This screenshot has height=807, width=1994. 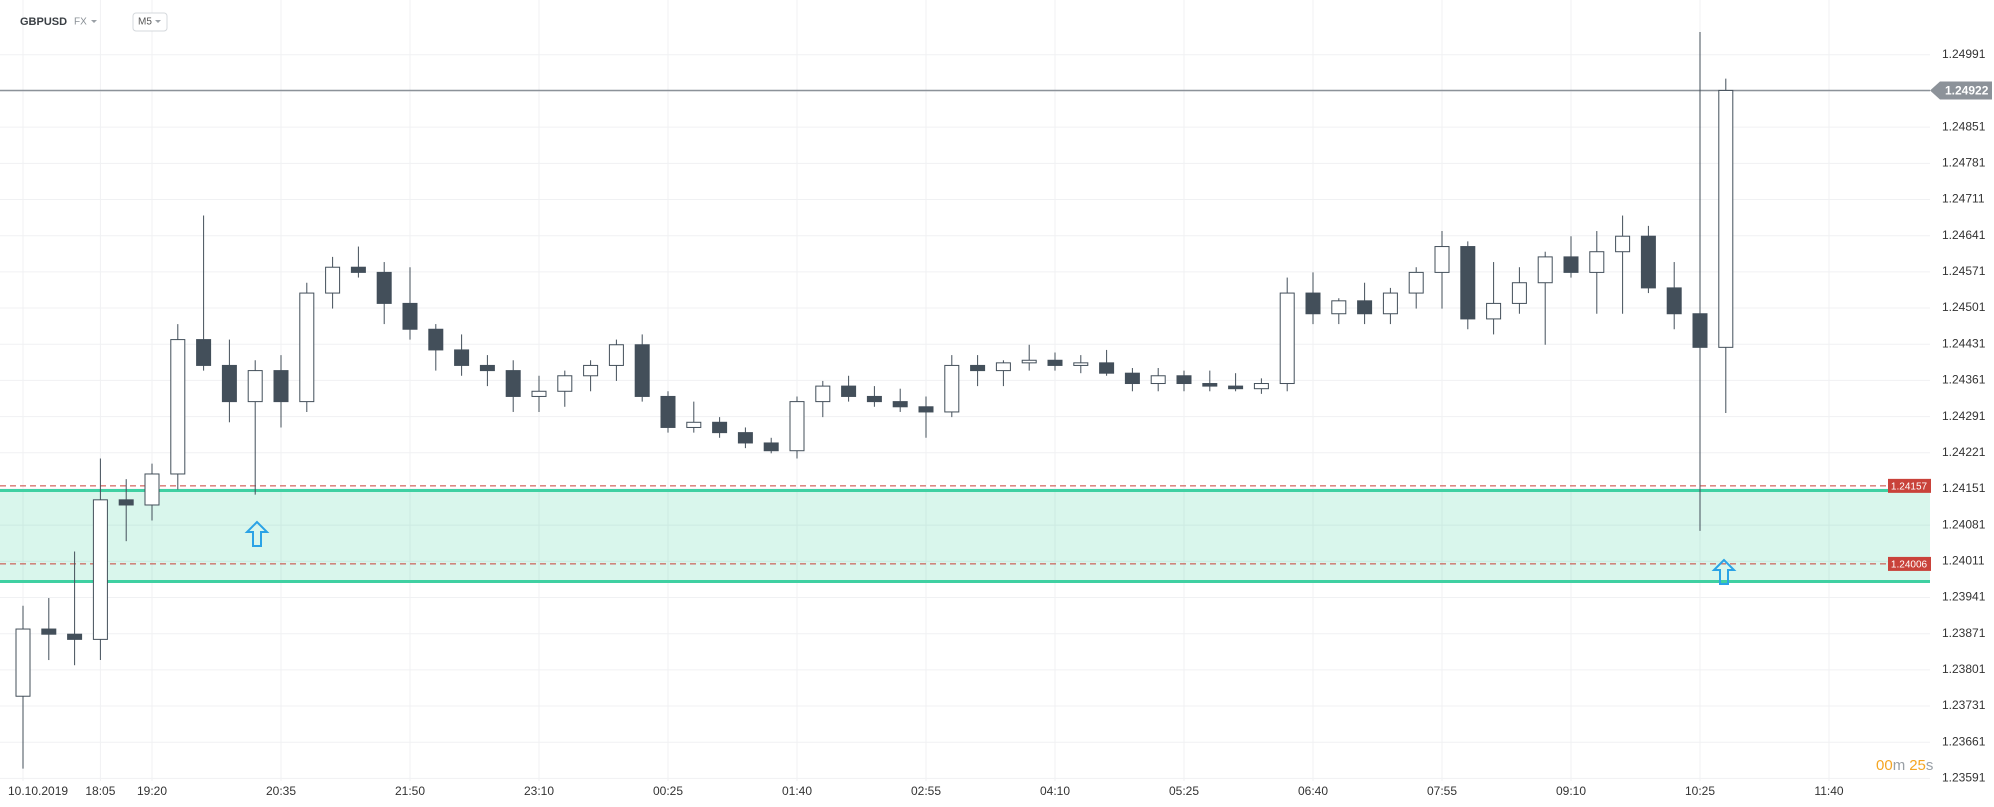 What do you see at coordinates (539, 791) in the screenshot?
I see `x-tick-label: 23:10` at bounding box center [539, 791].